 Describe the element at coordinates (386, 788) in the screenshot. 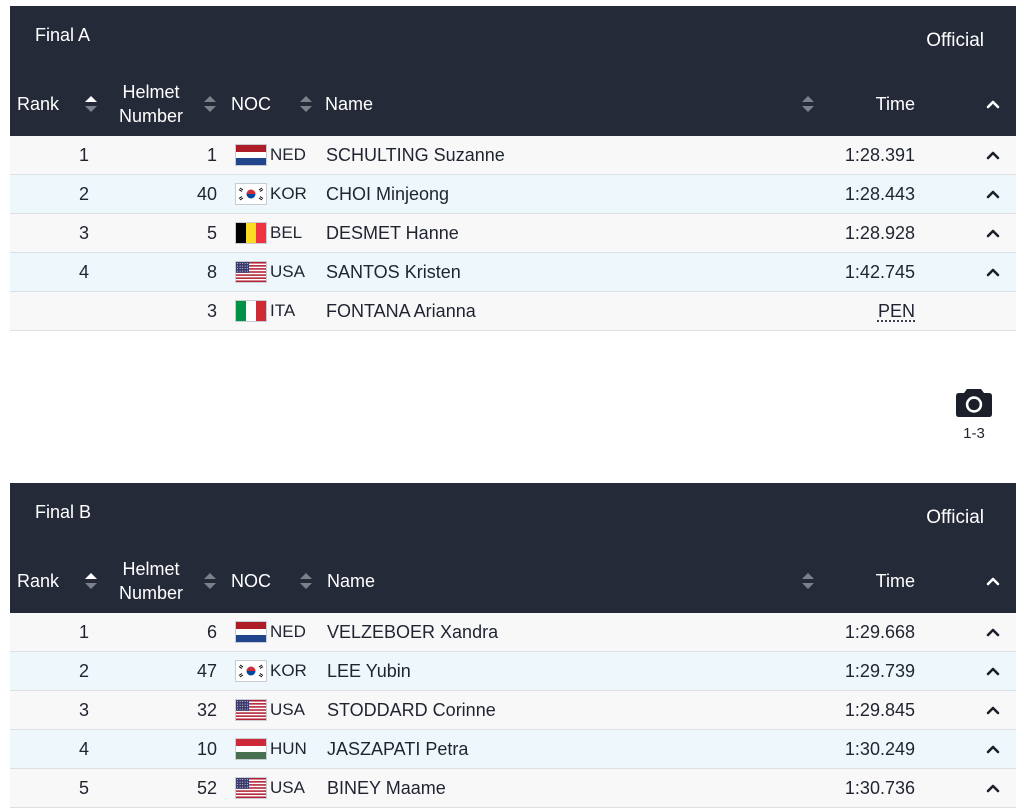

I see `athlete-name: BINEY Maame` at that location.